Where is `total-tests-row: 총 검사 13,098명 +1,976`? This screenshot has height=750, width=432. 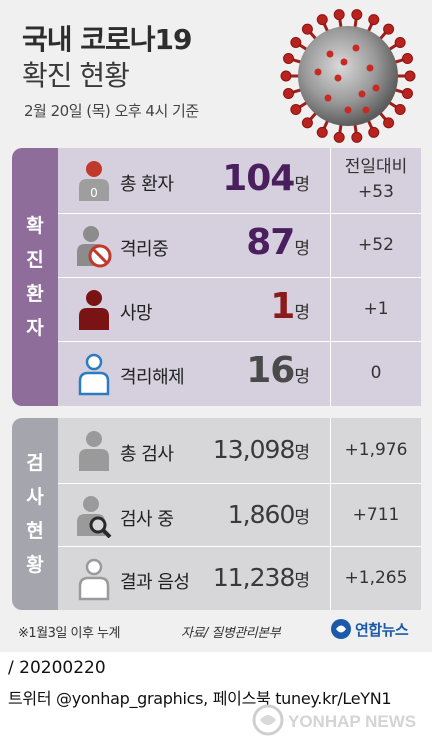
total-tests-row: 총 검사 13,098명 +1,976 is located at coordinates (239, 451).